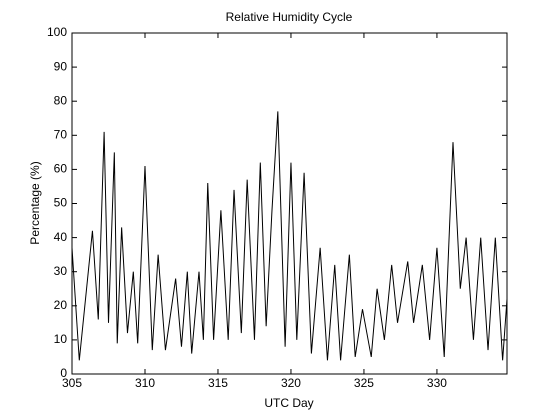 The height and width of the screenshot is (420, 560). Describe the element at coordinates (291, 383) in the screenshot. I see `x-tick-label: 320` at that location.